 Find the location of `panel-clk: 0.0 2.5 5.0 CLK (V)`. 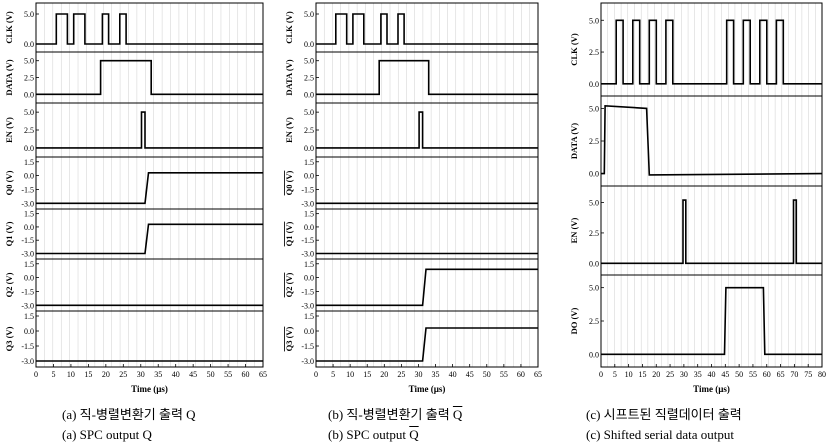

panel-clk: 0.0 2.5 5.0 CLK (V) is located at coordinates (696, 49).